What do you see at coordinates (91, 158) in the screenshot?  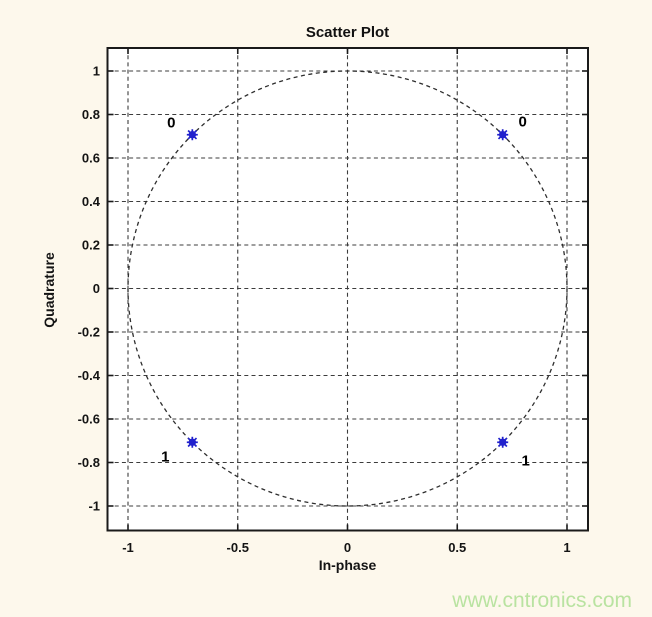 I see `y-tick-label: 0.6` at bounding box center [91, 158].